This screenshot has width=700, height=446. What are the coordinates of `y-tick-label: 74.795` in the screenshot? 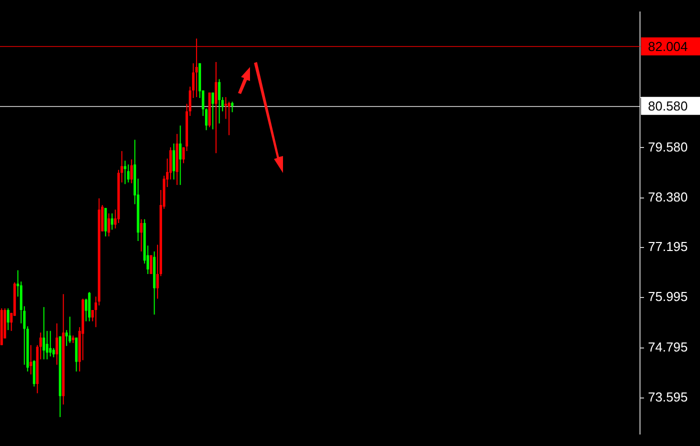 It's located at (668, 346).